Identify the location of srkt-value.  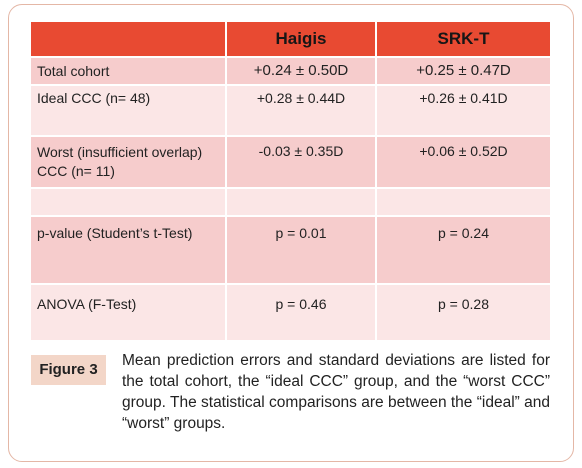
(462, 201).